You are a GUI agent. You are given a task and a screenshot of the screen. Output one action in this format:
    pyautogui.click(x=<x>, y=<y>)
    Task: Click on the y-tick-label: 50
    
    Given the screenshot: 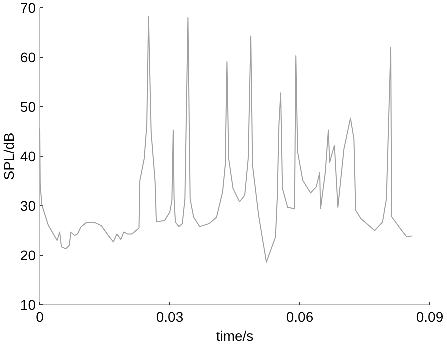 What is the action you would take?
    pyautogui.click(x=28, y=106)
    